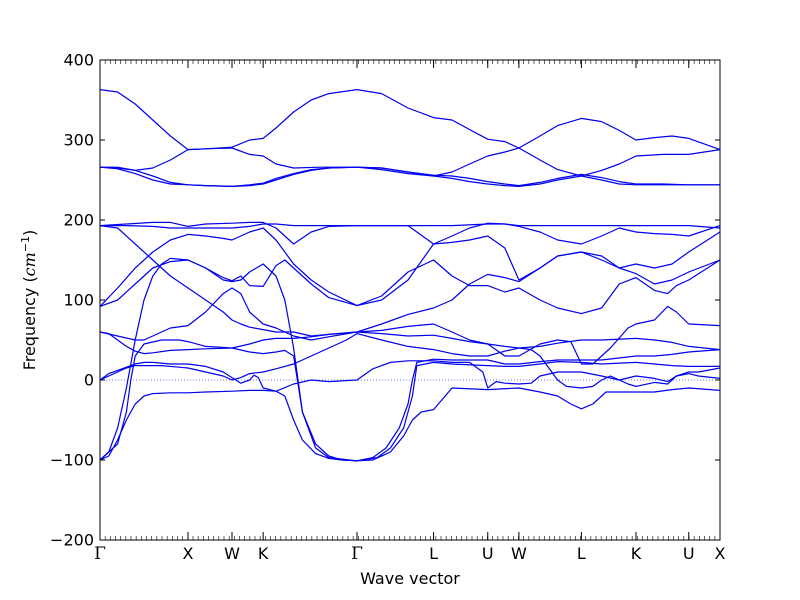 The height and width of the screenshot is (600, 800). What do you see at coordinates (89, 380) in the screenshot?
I see `y-tick-label: 0` at bounding box center [89, 380].